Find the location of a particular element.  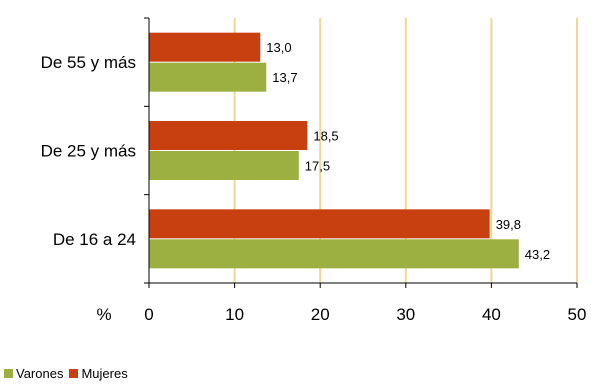

x-tick-label-20: 20 is located at coordinates (320, 314).